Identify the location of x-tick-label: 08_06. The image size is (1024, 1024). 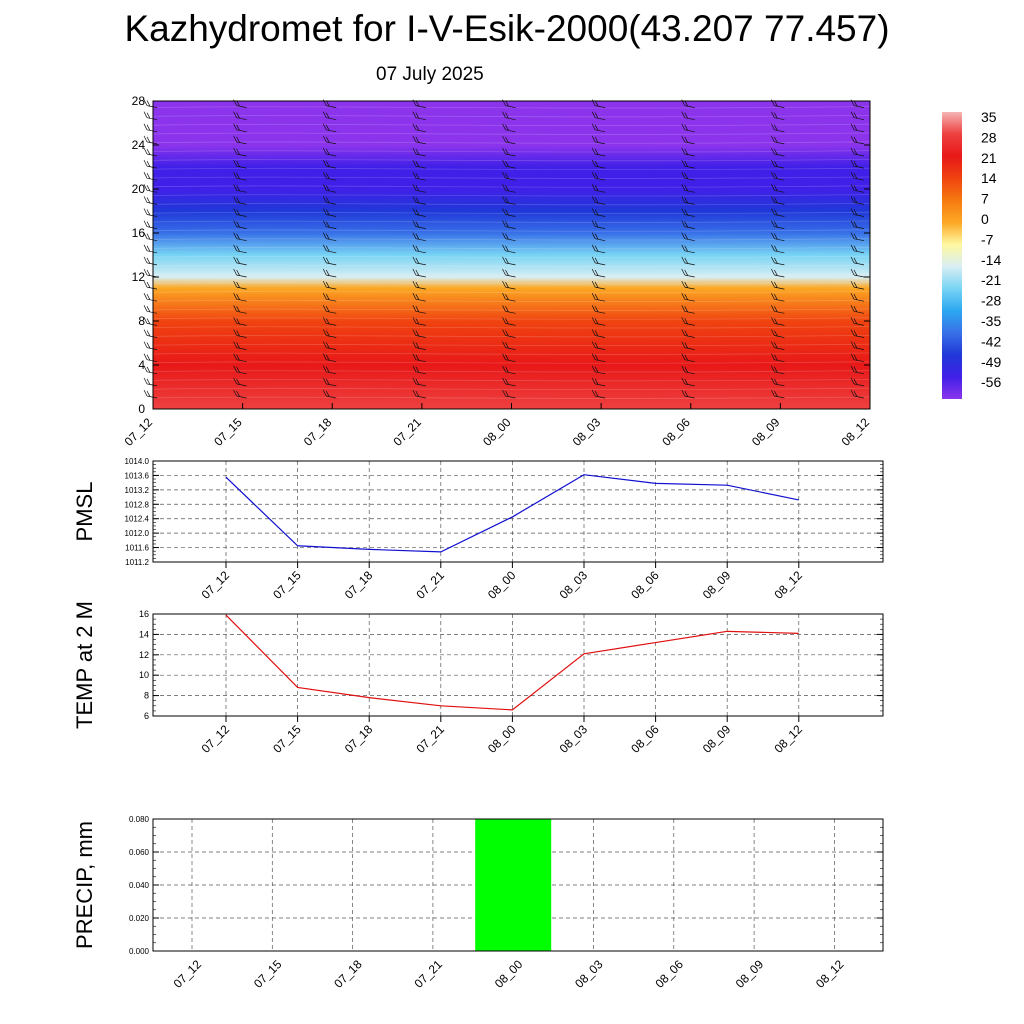
(645, 739).